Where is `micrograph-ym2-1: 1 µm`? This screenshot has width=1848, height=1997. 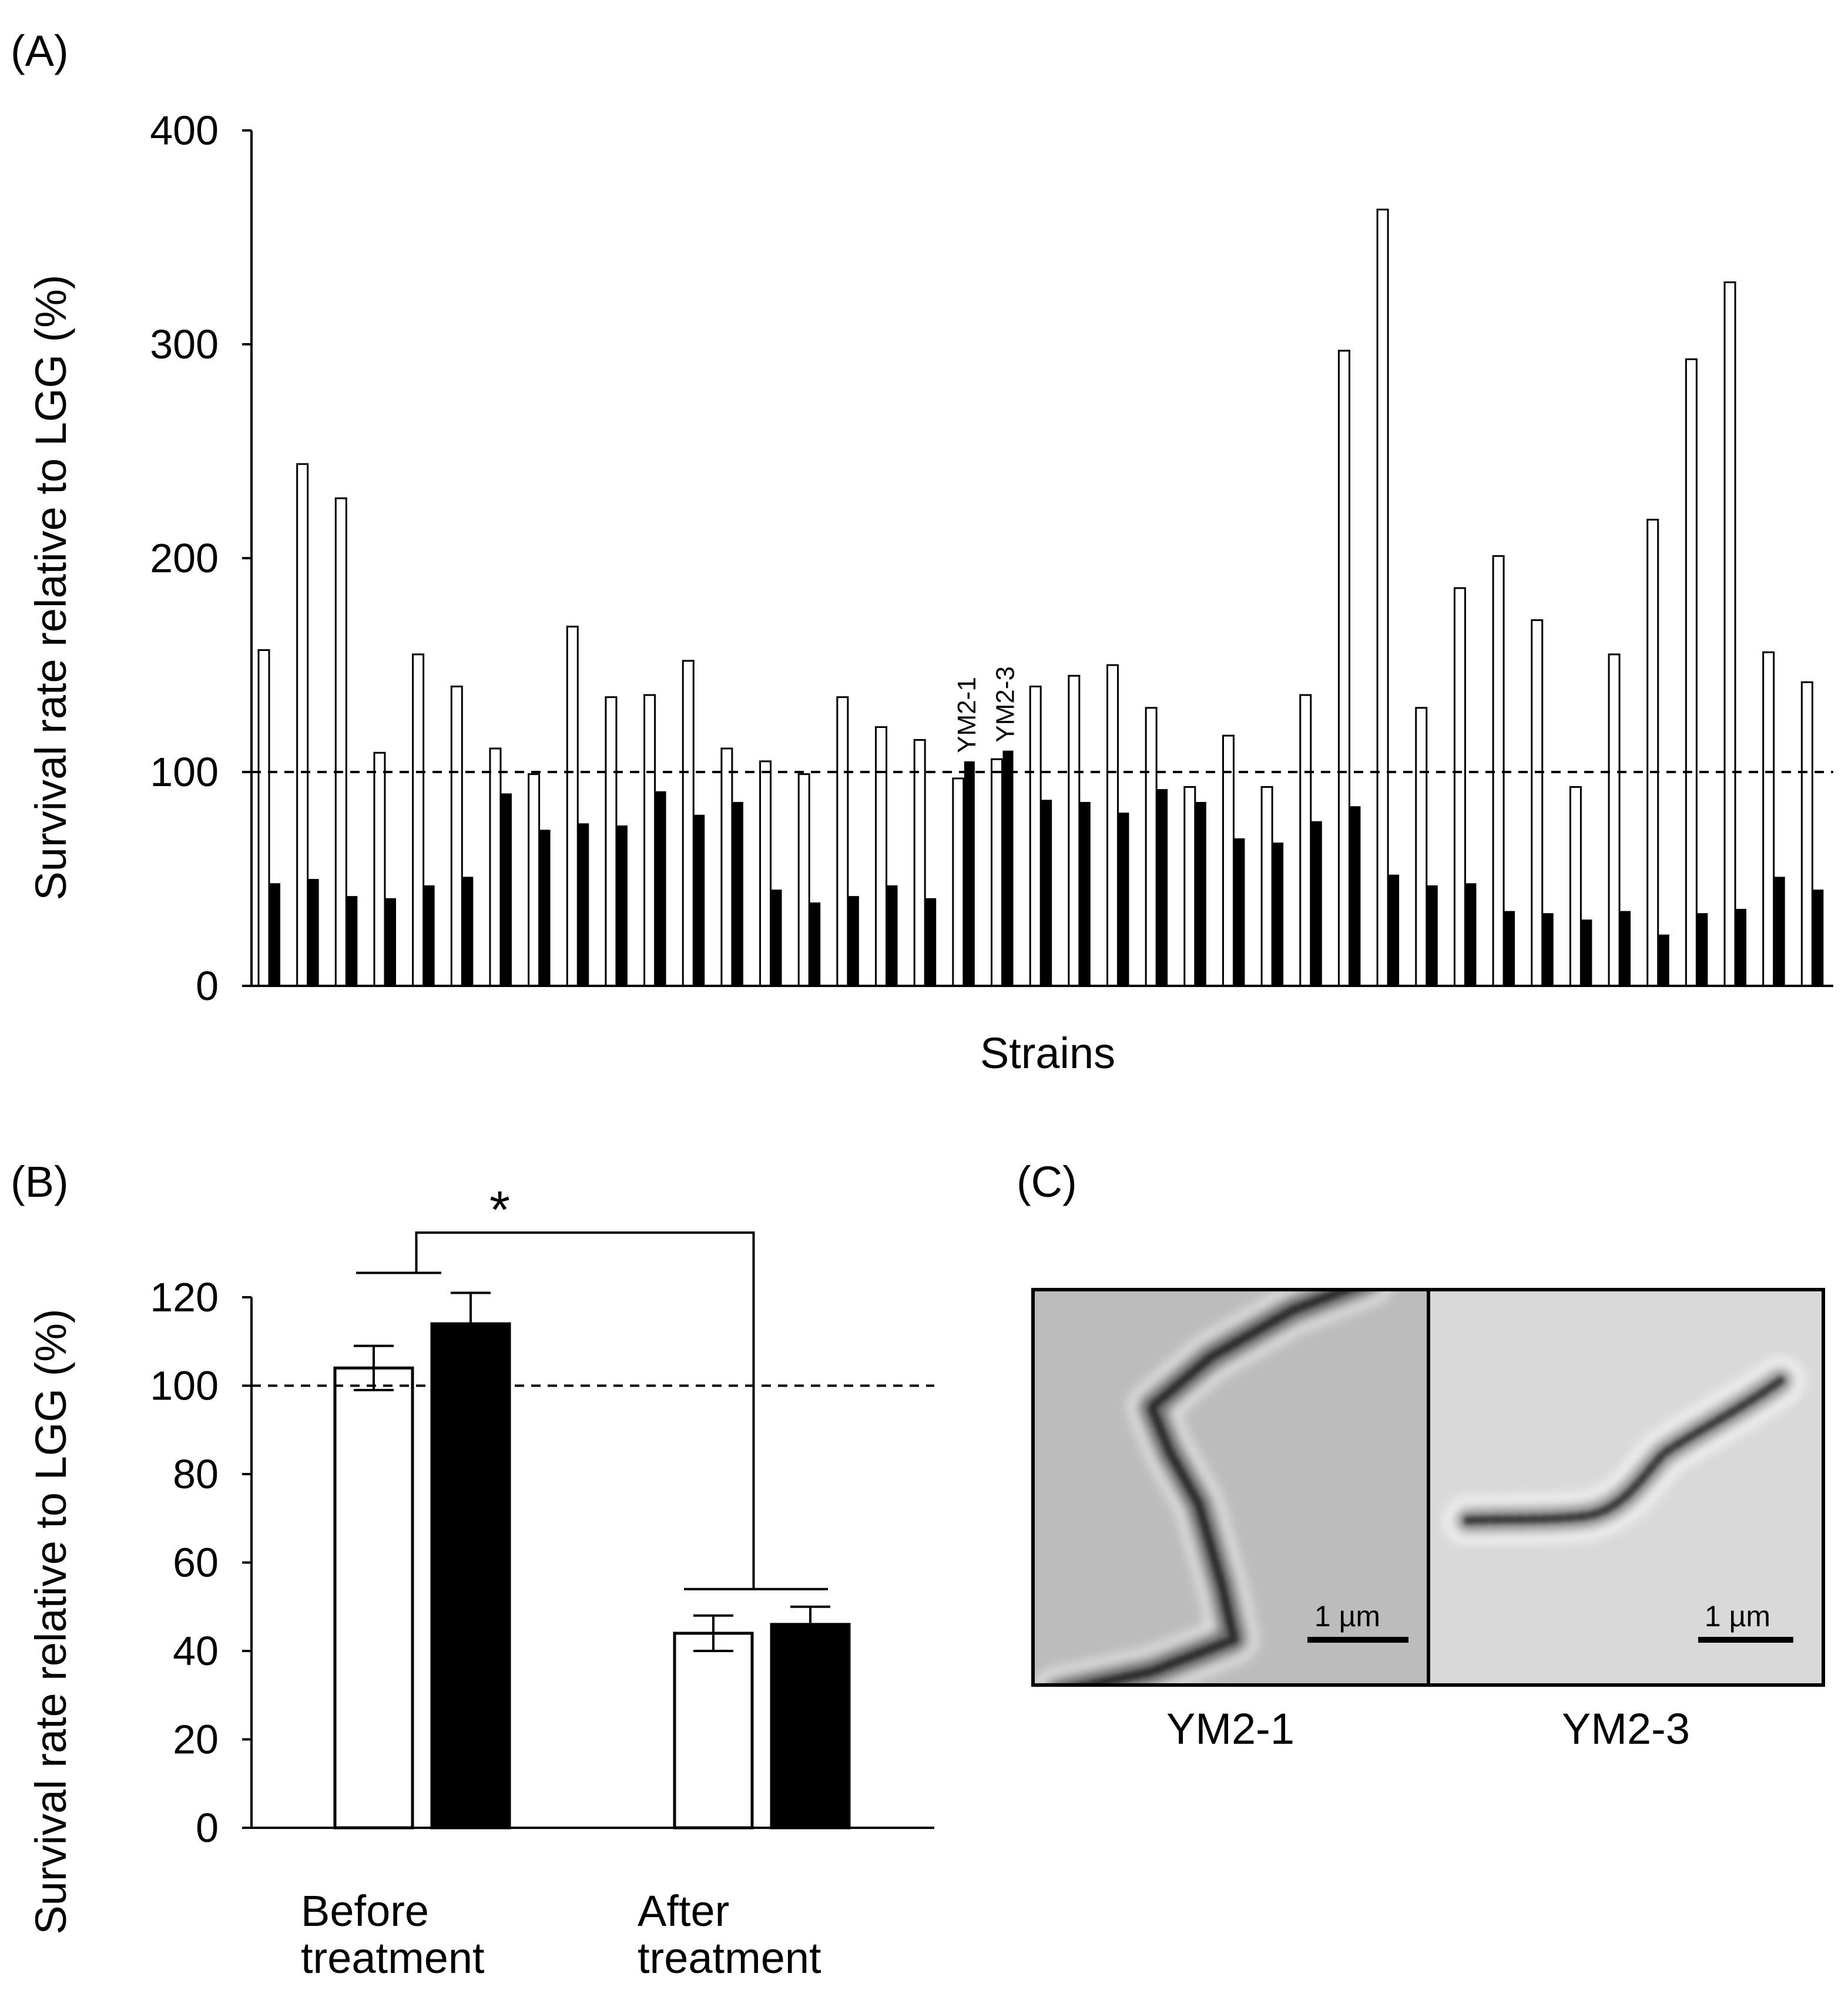 micrograph-ym2-1: 1 µm is located at coordinates (1231, 1487).